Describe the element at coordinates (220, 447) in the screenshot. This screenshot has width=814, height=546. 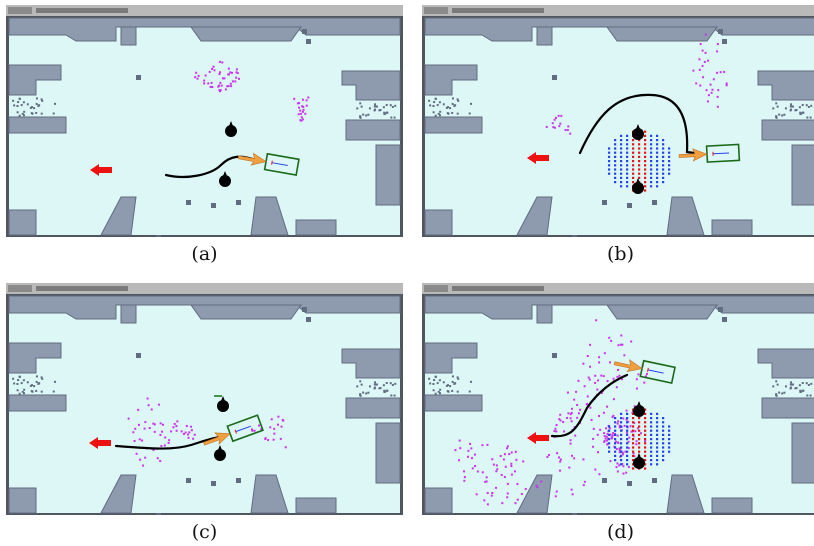
I see `person-heading` at that location.